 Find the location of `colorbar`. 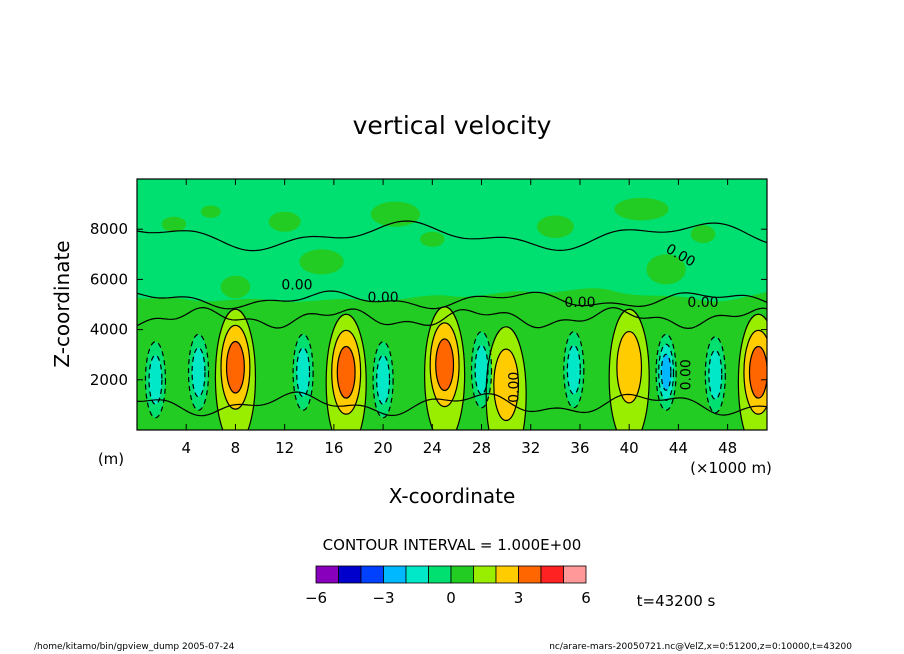

colorbar is located at coordinates (451, 574).